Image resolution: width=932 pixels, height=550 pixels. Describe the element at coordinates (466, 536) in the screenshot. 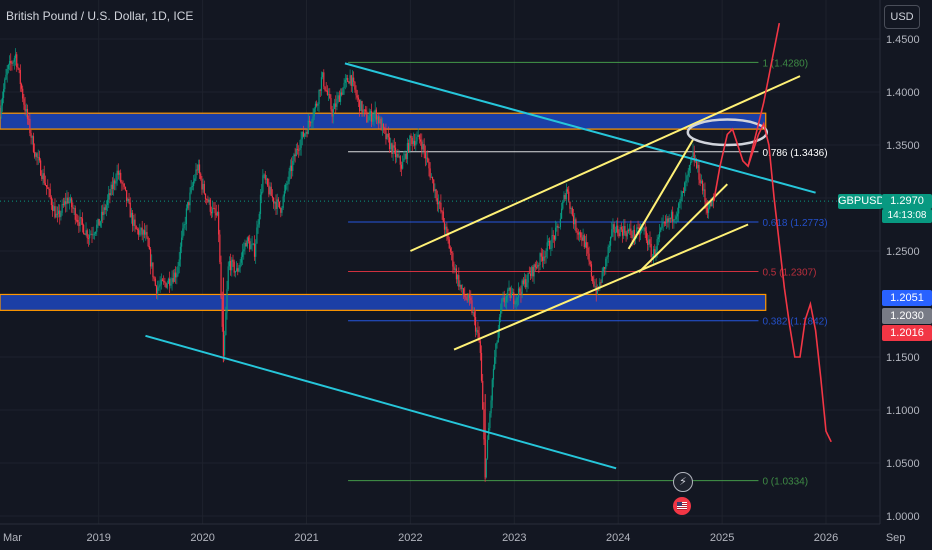

I see `time-axis: Mar 2019 2020 2021 2022 2023 2024 2025 2026 Sep` at that location.